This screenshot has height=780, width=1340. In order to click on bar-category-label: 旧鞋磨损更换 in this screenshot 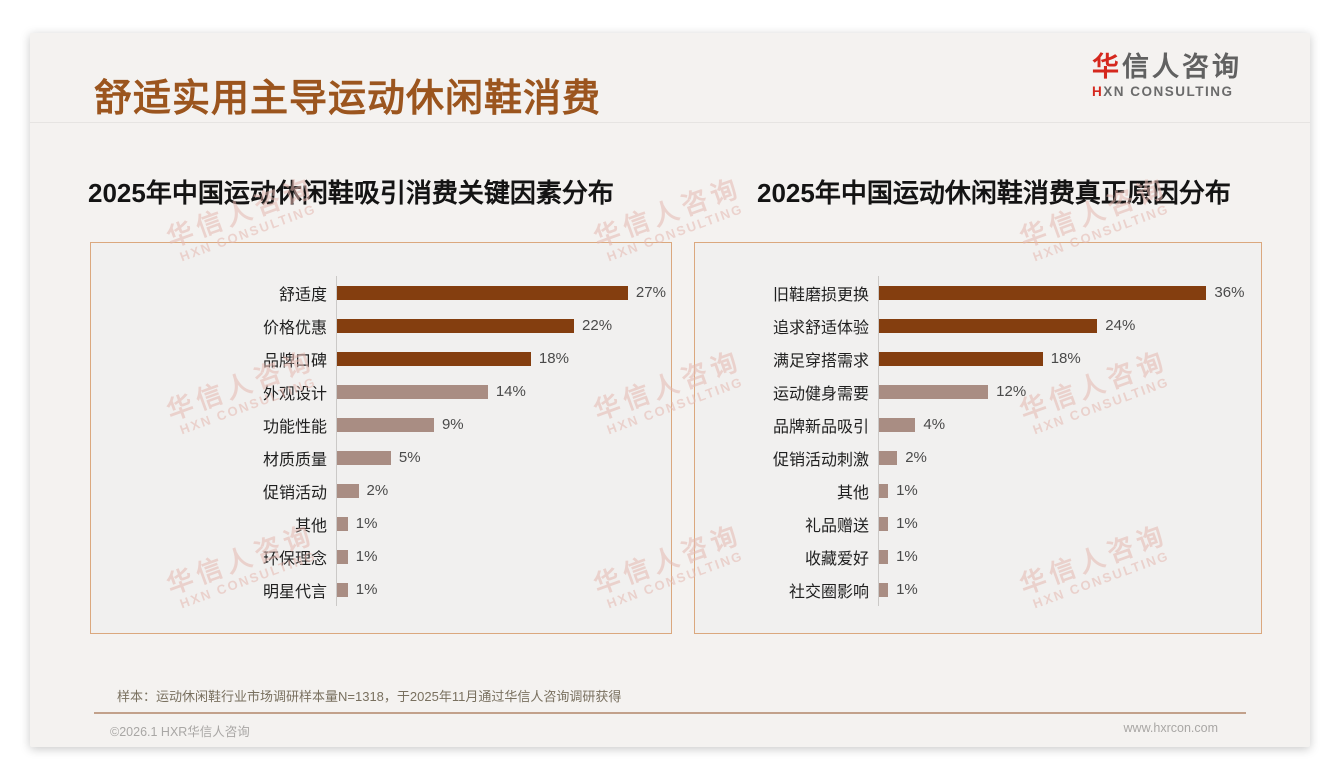, I will do `click(820, 295)`.